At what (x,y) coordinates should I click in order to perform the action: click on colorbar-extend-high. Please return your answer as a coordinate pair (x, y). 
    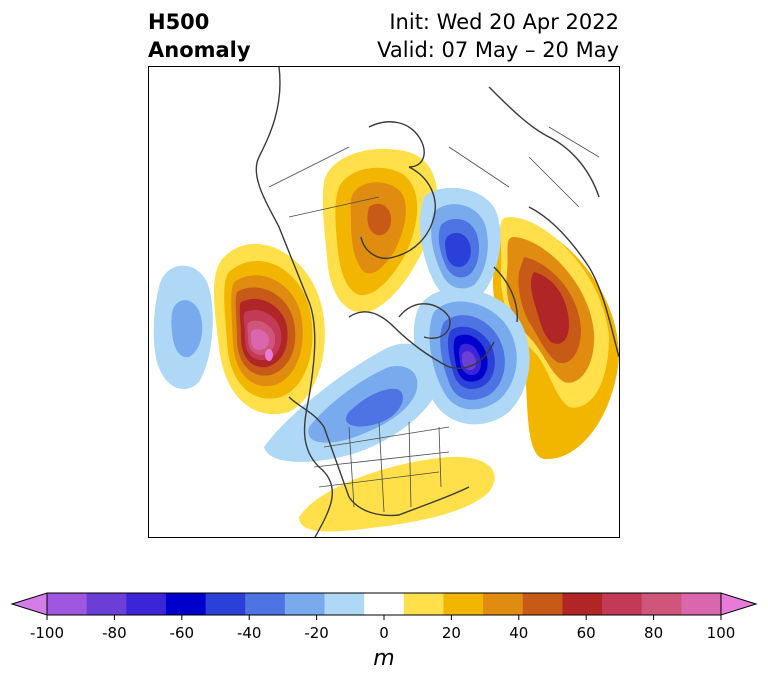
    Looking at the image, I should click on (739, 604).